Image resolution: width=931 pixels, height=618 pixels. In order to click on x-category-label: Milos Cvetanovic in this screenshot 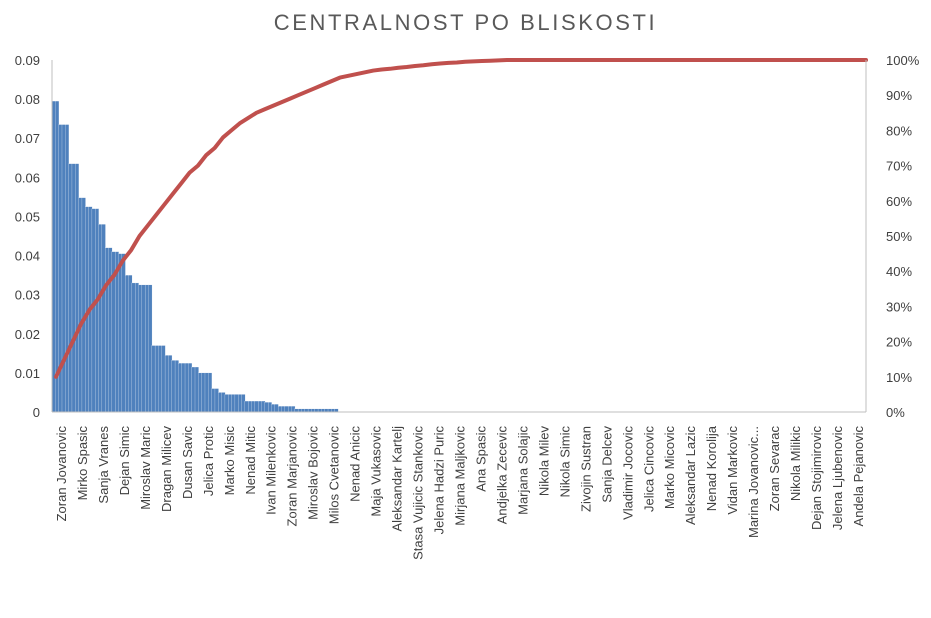, I will do `click(334, 475)`.